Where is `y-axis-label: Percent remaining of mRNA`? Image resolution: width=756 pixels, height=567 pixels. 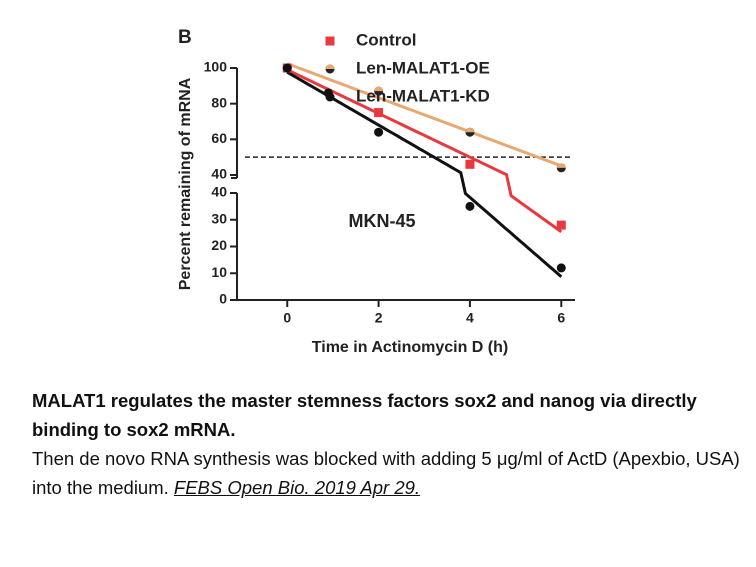
y-axis-label: Percent remaining of mRNA is located at coordinates (185, 183).